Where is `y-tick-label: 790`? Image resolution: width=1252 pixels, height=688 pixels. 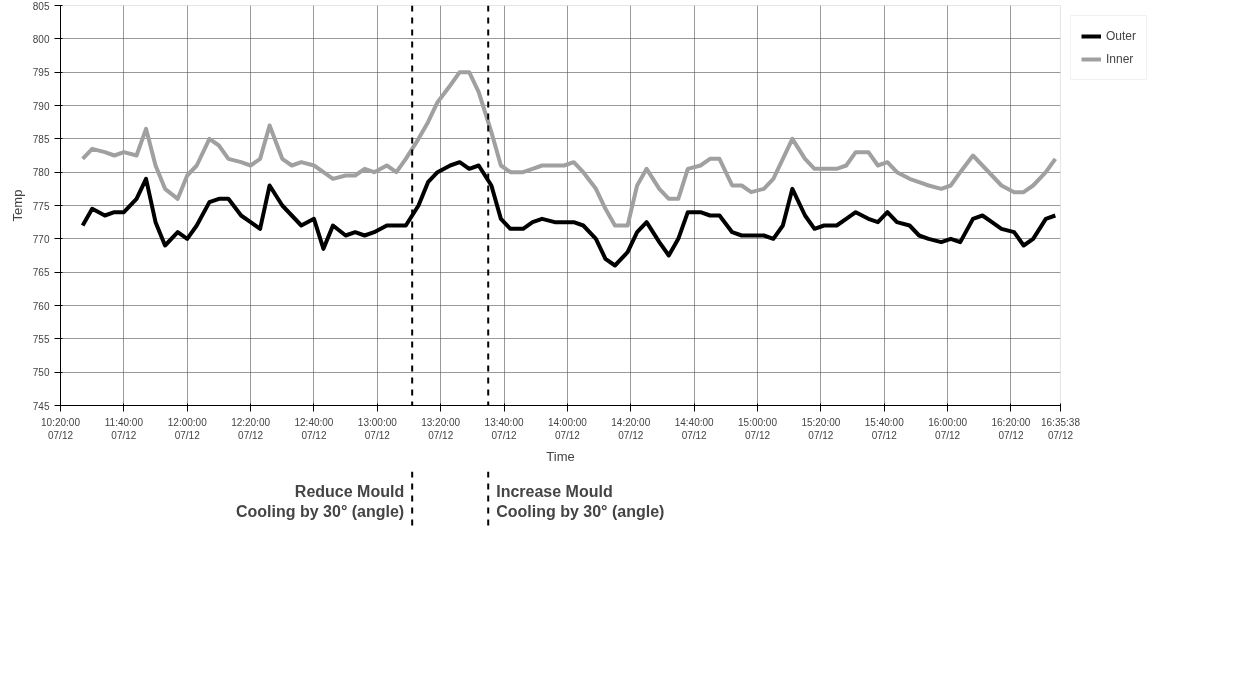
y-tick-label: 790 is located at coordinates (41, 106).